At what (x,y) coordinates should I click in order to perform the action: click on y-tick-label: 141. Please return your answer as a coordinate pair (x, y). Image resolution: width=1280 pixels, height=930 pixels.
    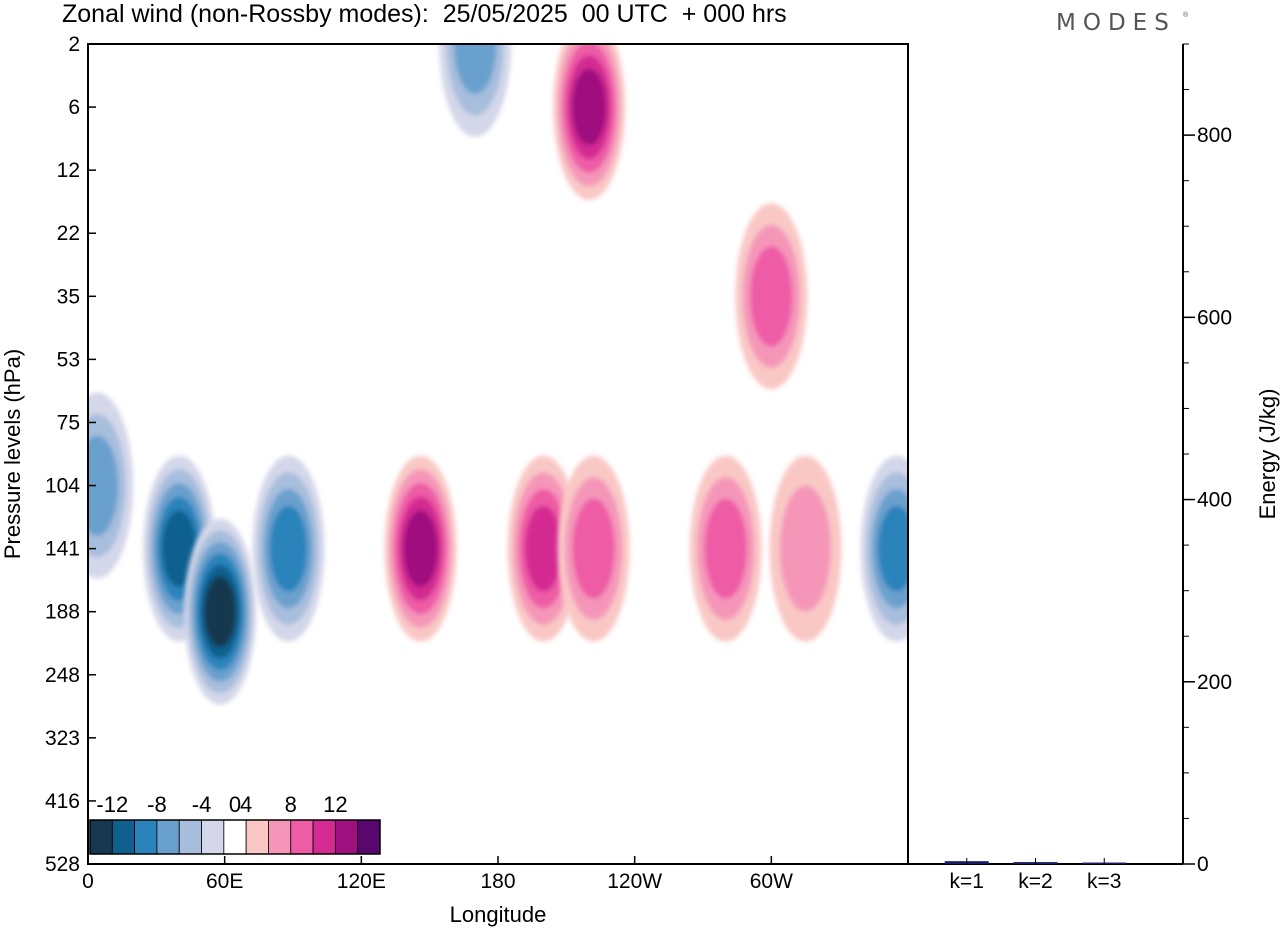
    Looking at the image, I should click on (62, 549).